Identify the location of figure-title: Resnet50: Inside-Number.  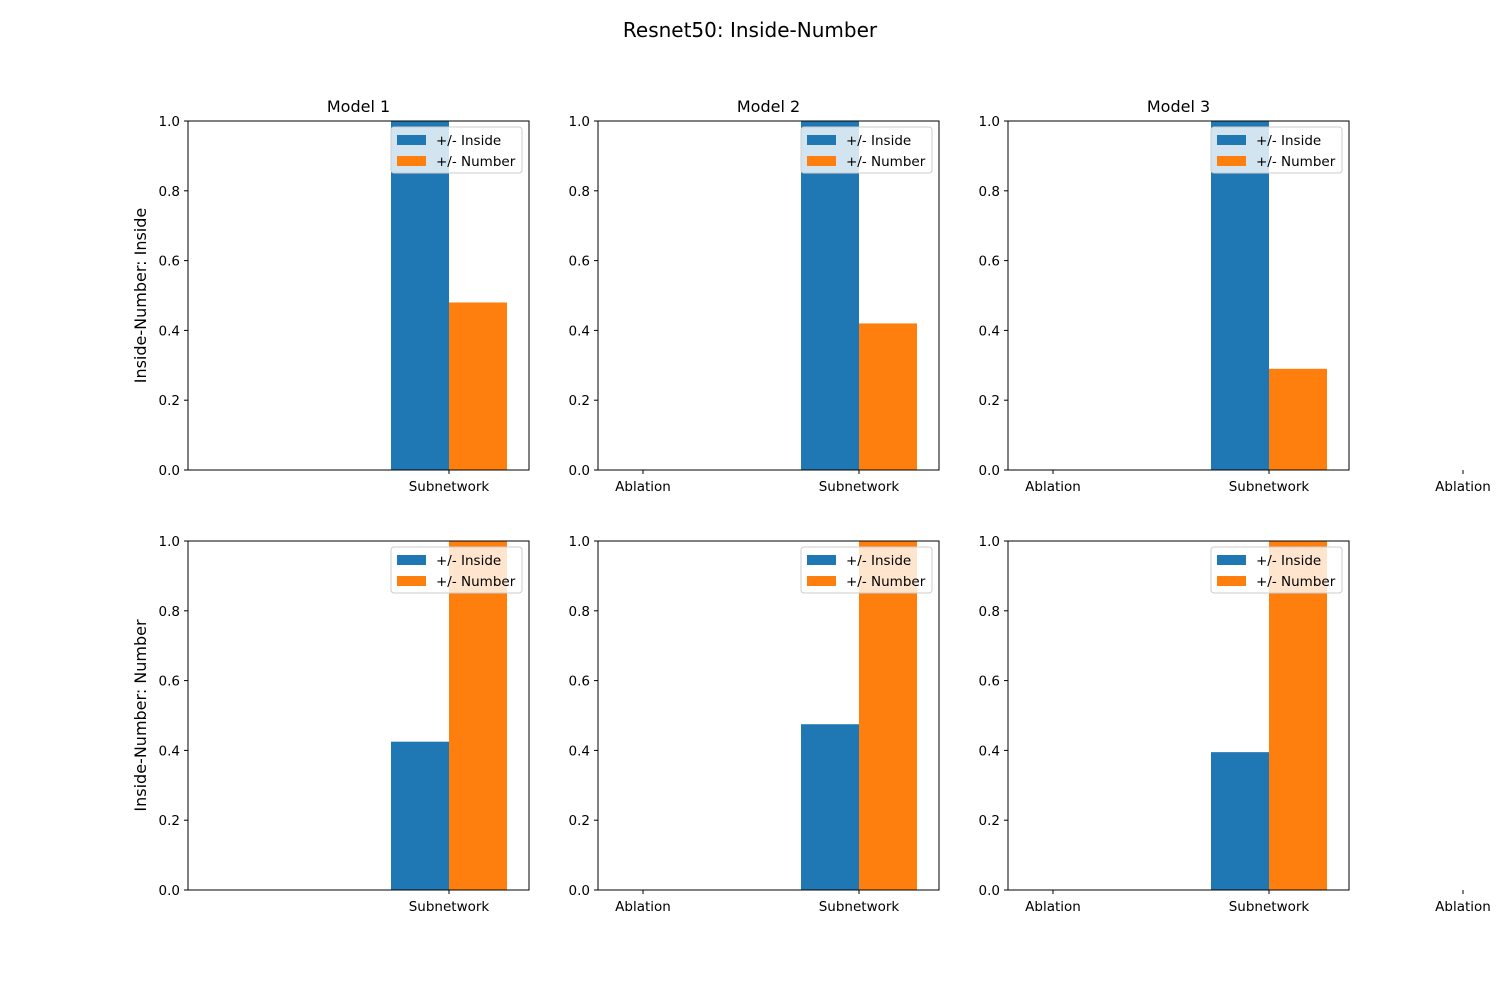
(750, 30).